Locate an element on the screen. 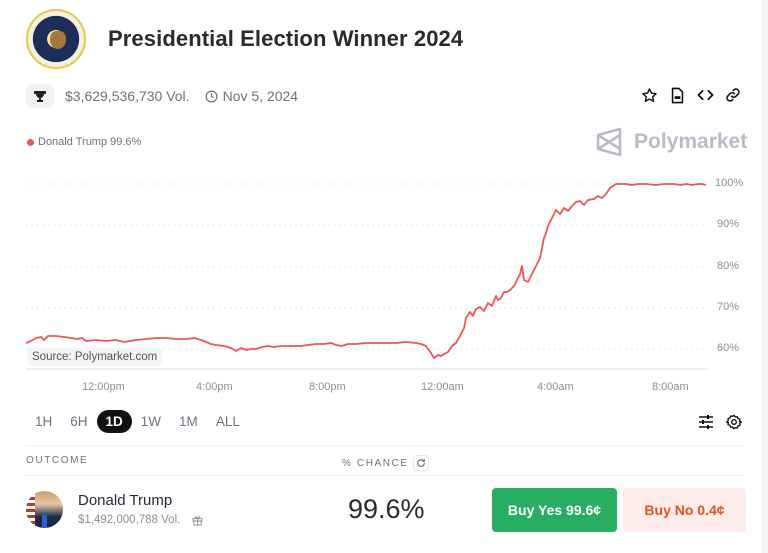 The width and height of the screenshot is (768, 553). polymarket-watermark: Polymarket is located at coordinates (671, 142).